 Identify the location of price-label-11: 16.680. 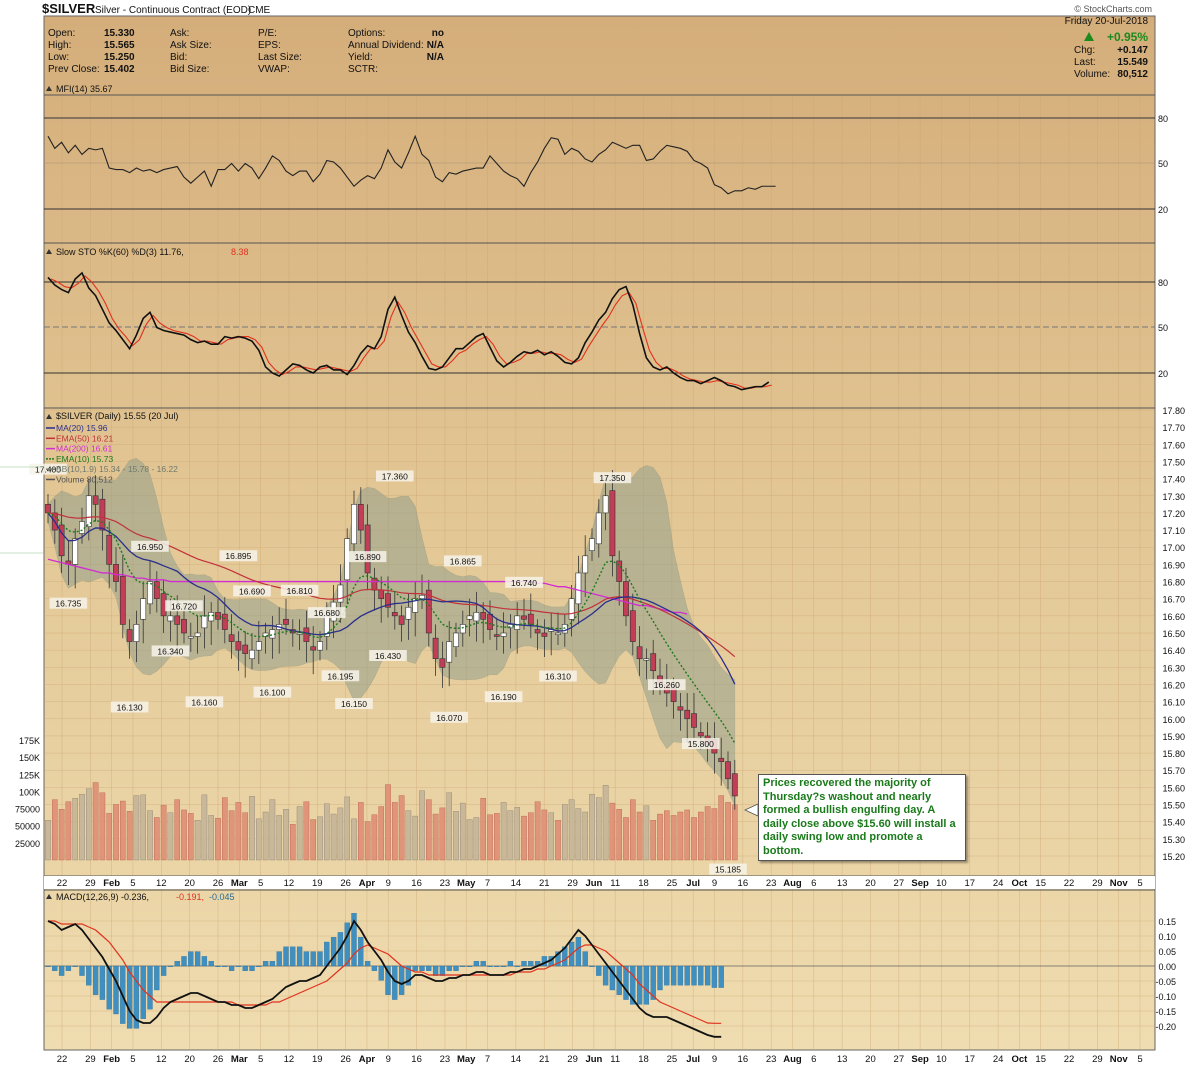
(327, 613).